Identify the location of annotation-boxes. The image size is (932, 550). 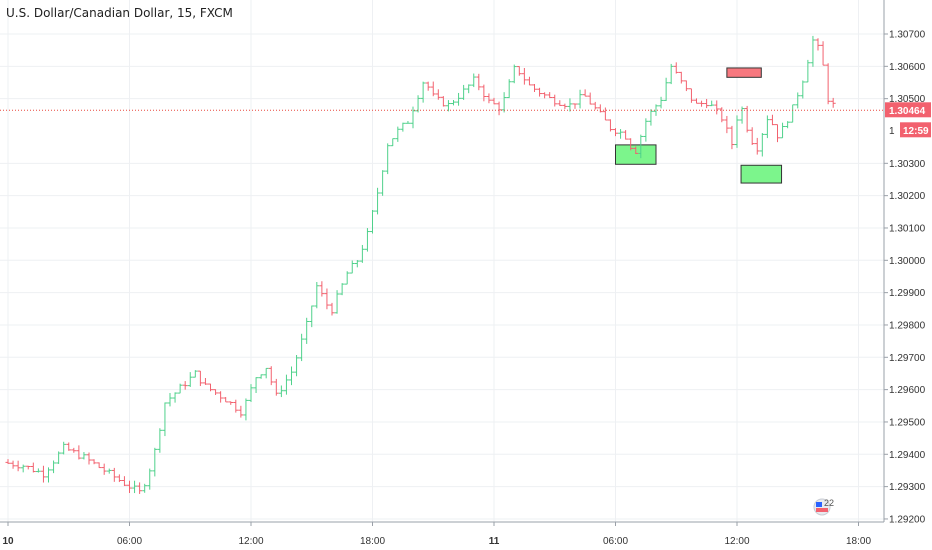
(699, 125).